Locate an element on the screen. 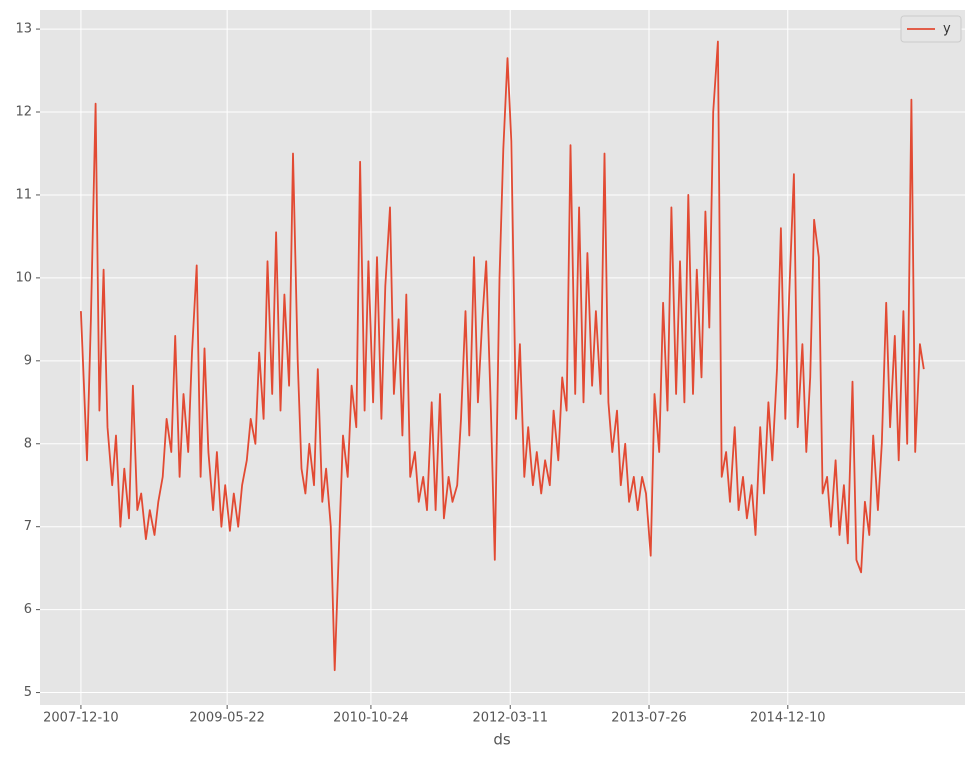 This screenshot has height=761, width=977. x-tick-label: 2013-07-26 is located at coordinates (649, 718).